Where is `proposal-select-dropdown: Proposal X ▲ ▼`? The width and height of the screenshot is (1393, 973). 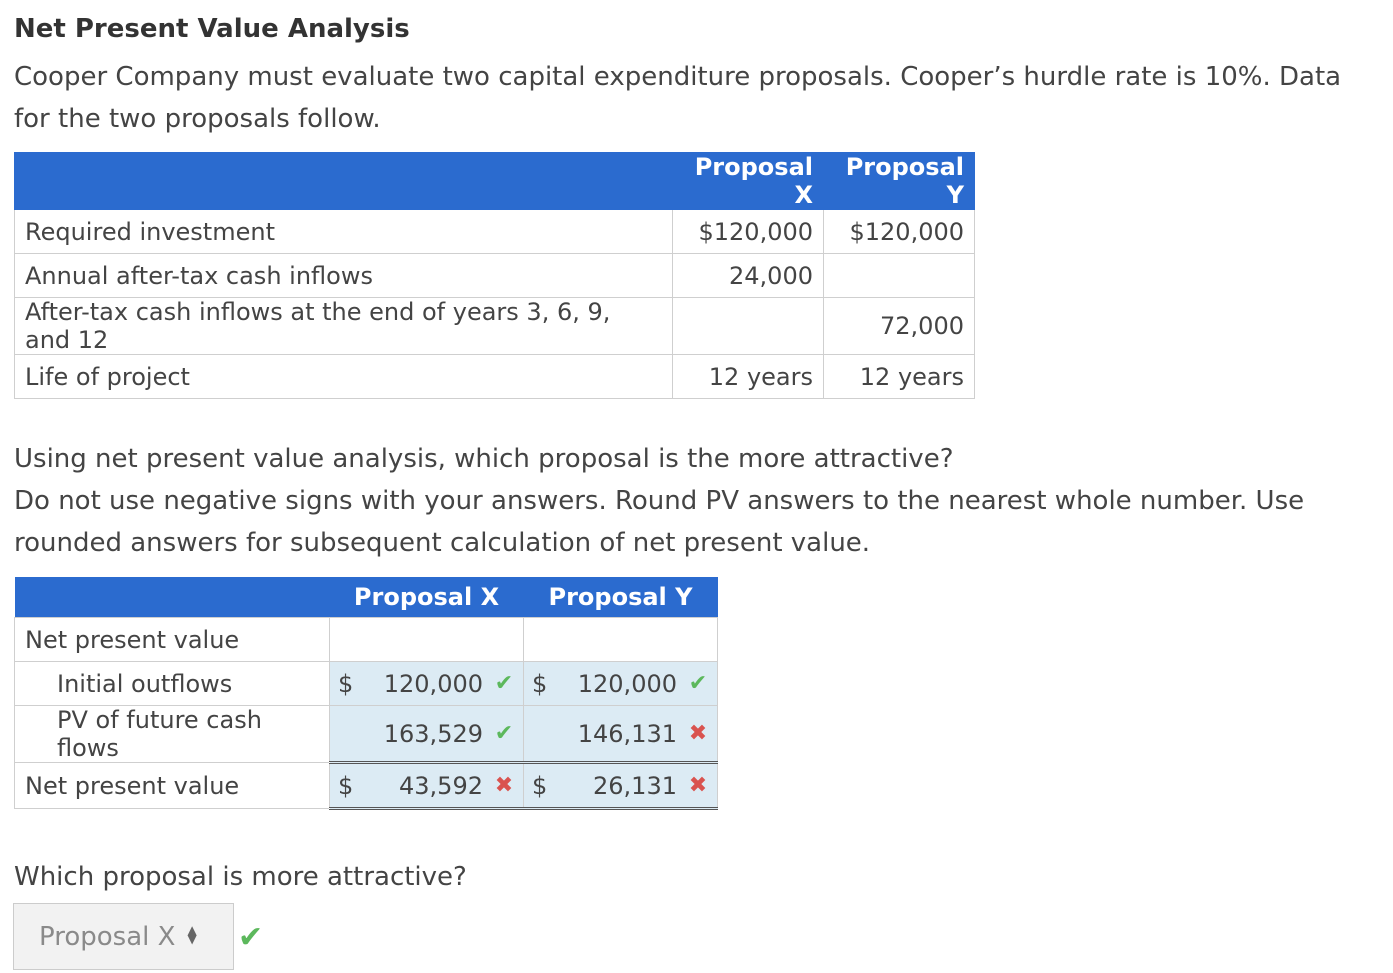
proposal-select-dropdown: Proposal X ▲ ▼ is located at coordinates (123, 936).